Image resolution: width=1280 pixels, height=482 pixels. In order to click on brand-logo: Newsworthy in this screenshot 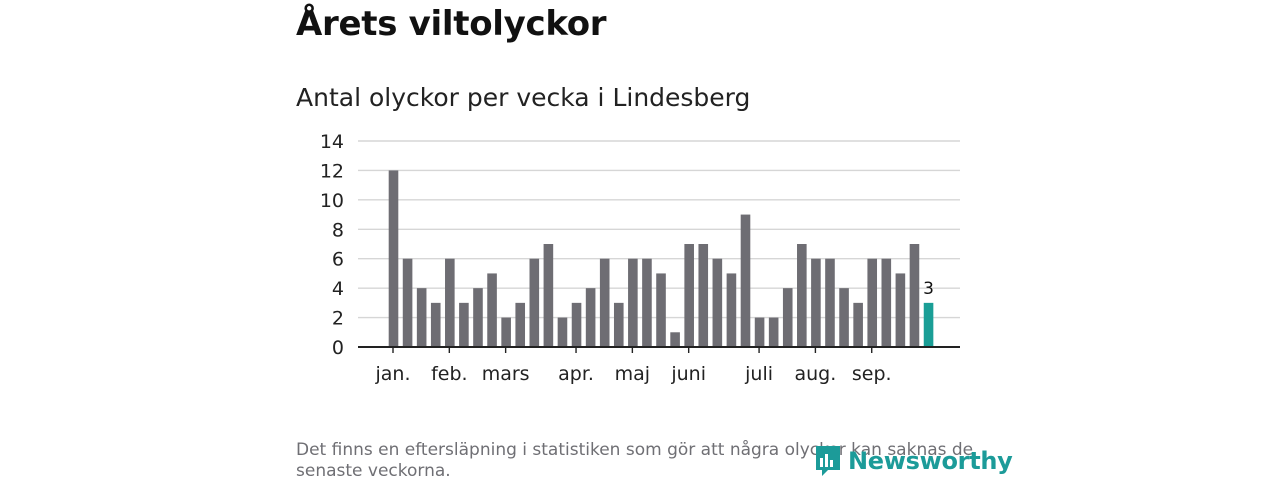, I will do `click(913, 461)`.